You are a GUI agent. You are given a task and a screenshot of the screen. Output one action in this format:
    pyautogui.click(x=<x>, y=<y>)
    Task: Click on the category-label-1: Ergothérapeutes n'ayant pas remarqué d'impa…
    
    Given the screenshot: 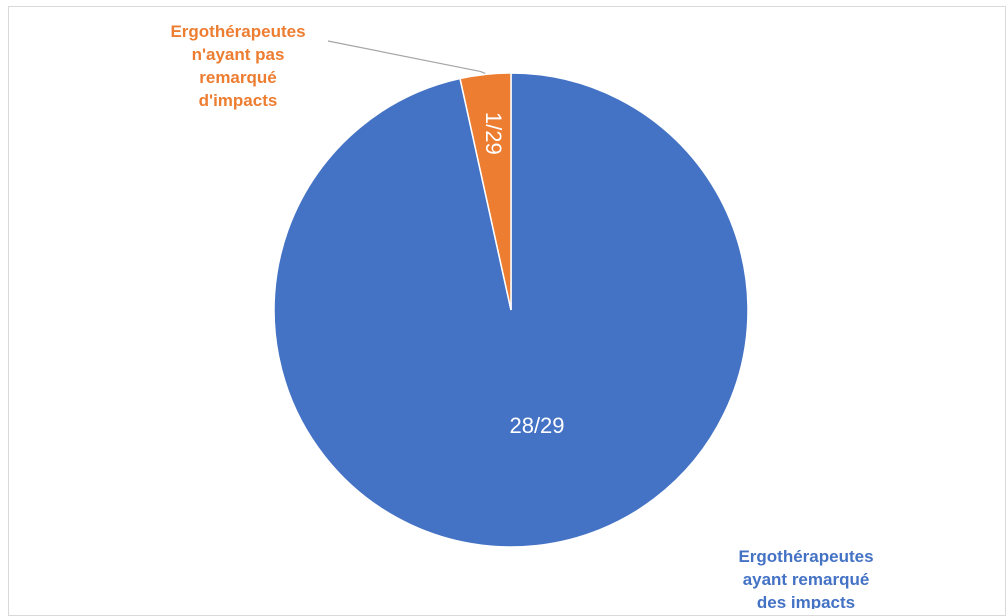 What is the action you would take?
    pyautogui.click(x=237, y=66)
    